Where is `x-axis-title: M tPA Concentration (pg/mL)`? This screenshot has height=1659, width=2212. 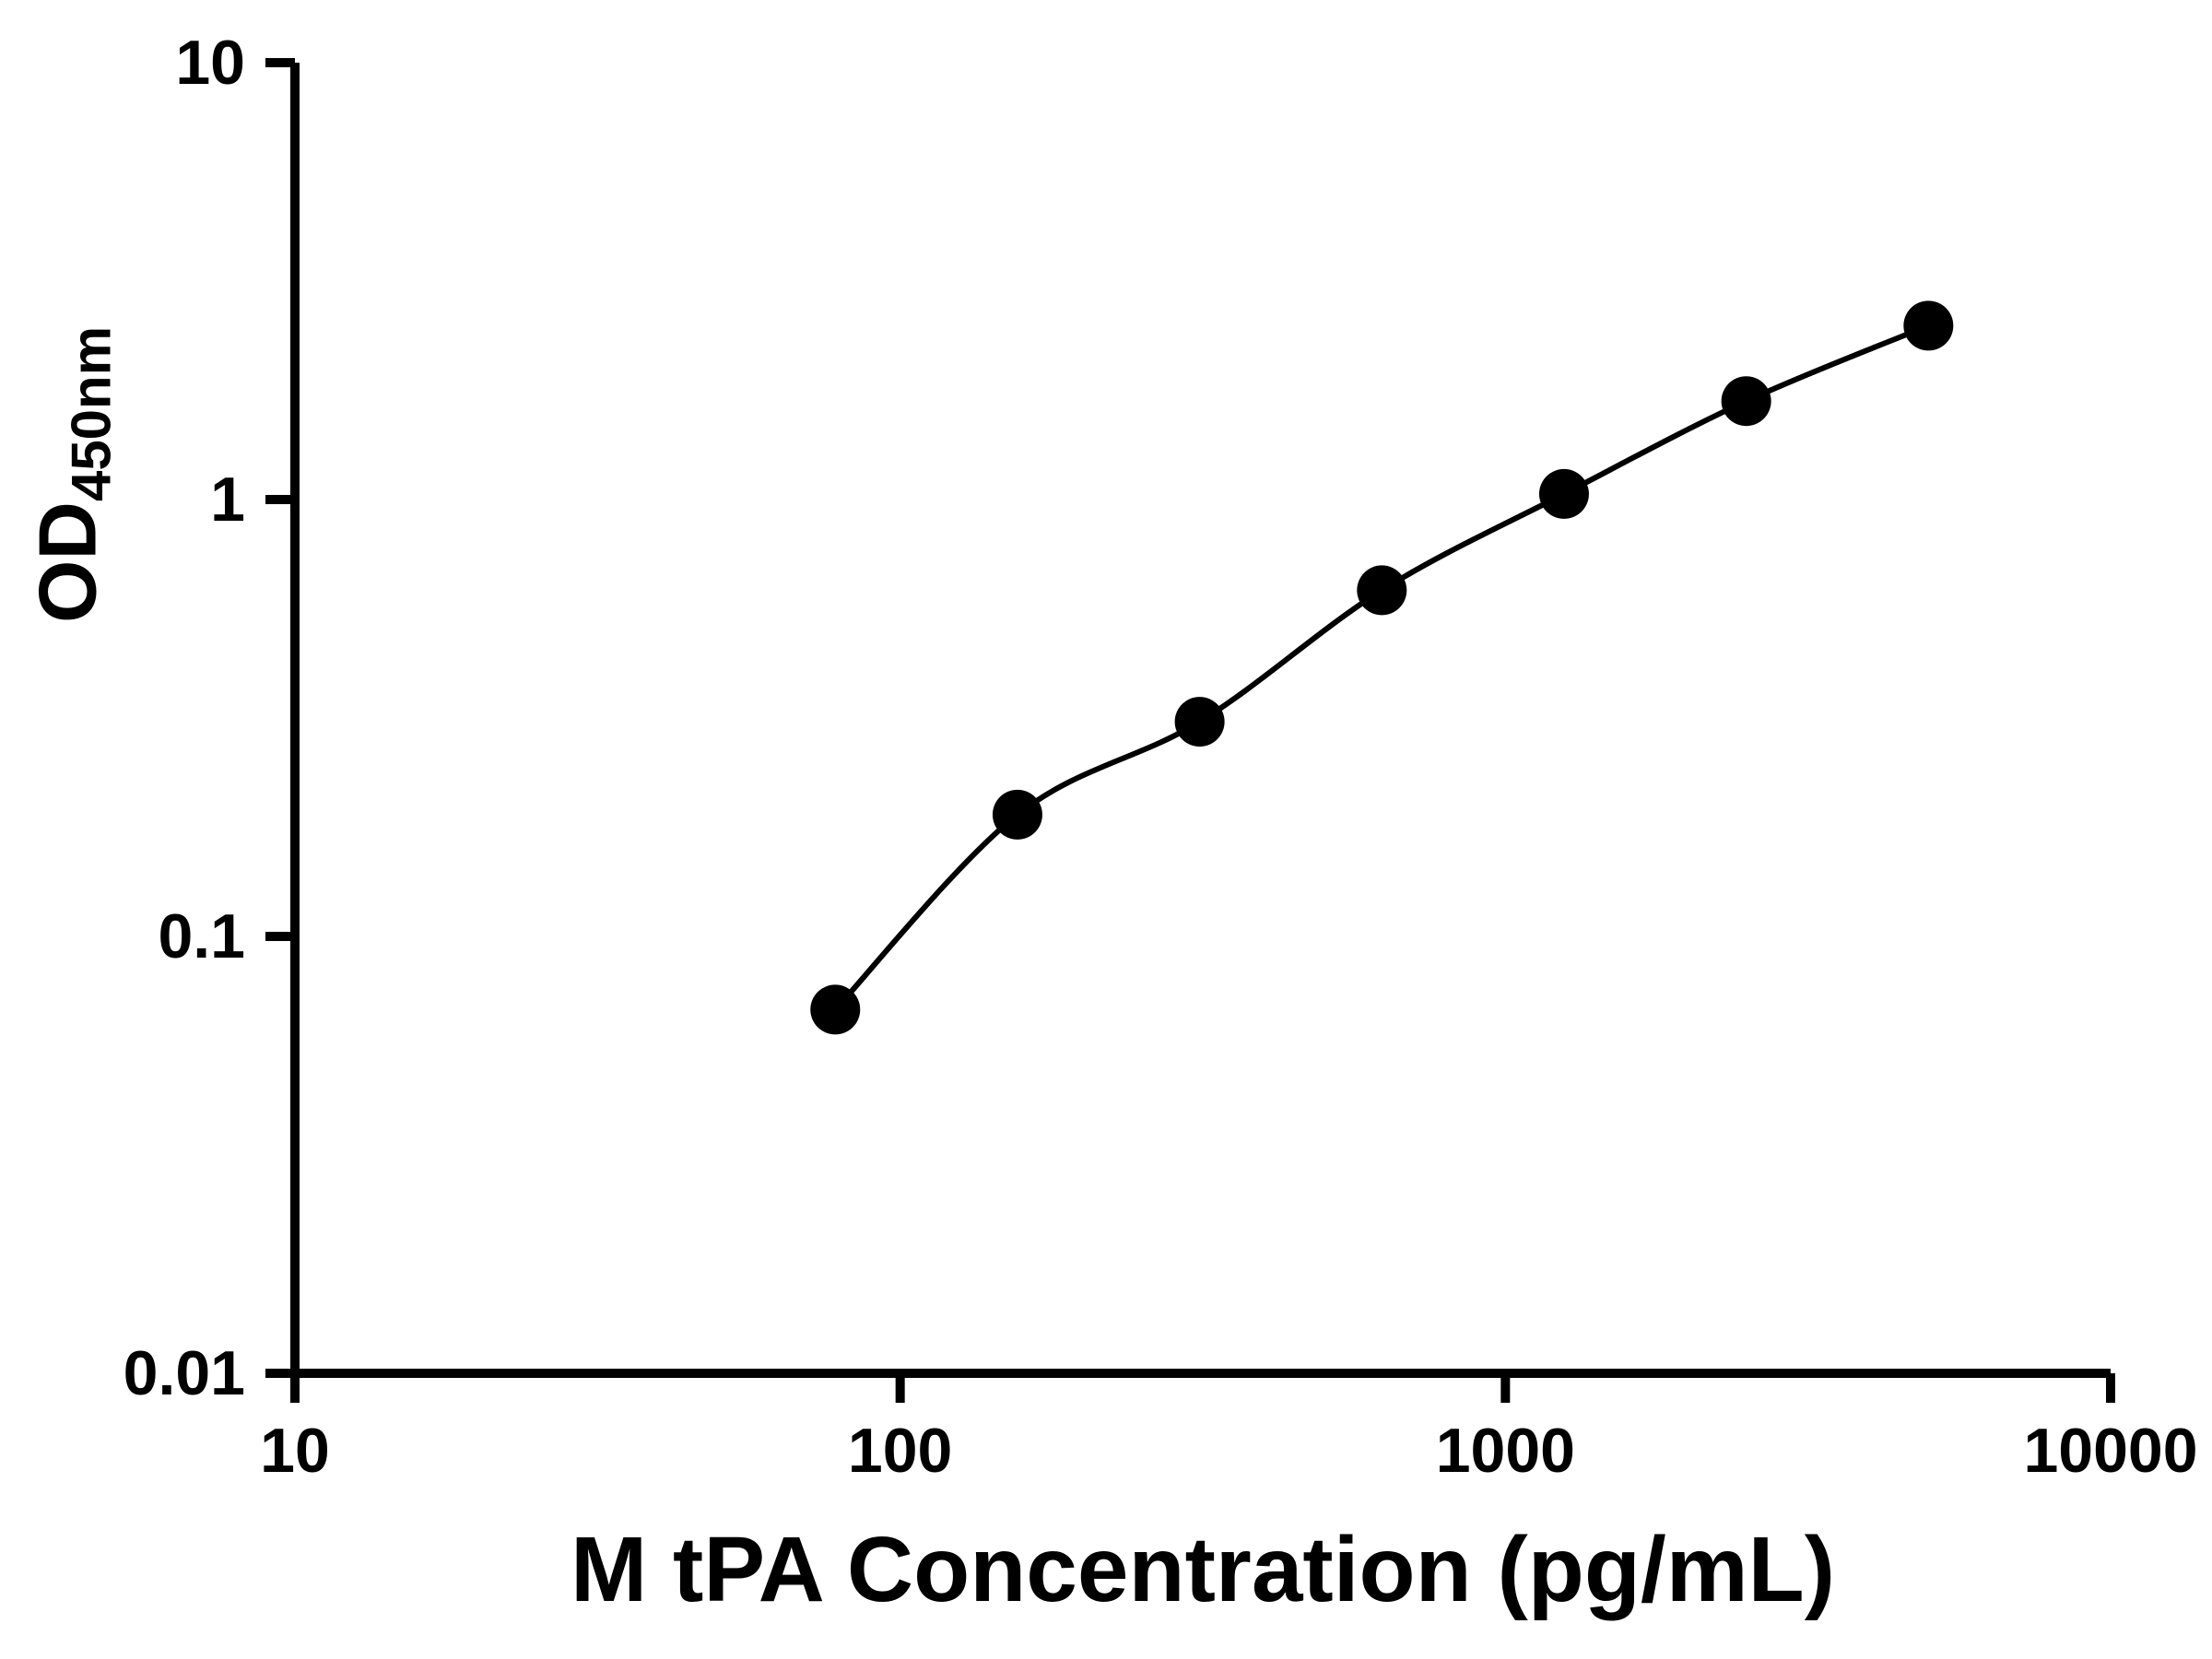 x-axis-title: M tPA Concentration (pg/mL) is located at coordinates (1203, 1569).